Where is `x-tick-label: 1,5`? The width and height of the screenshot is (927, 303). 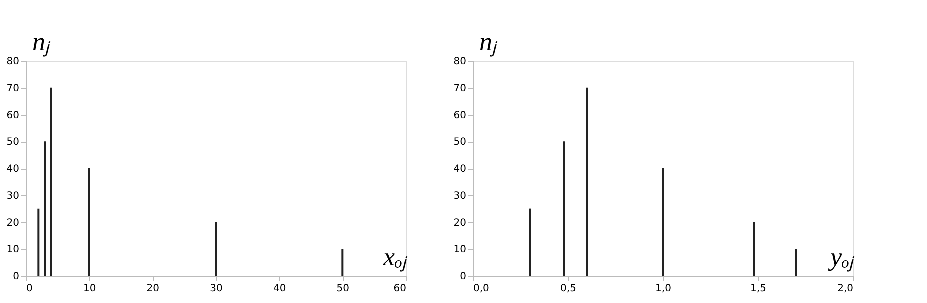
x-tick-label: 1,5 is located at coordinates (758, 289).